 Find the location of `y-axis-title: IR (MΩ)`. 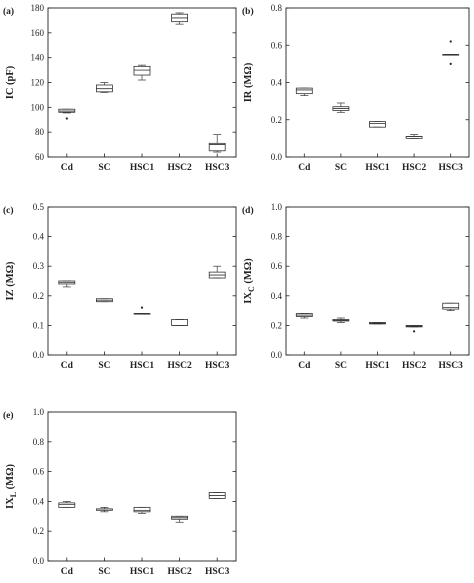

y-axis-title: IR (MΩ) is located at coordinates (248, 82).